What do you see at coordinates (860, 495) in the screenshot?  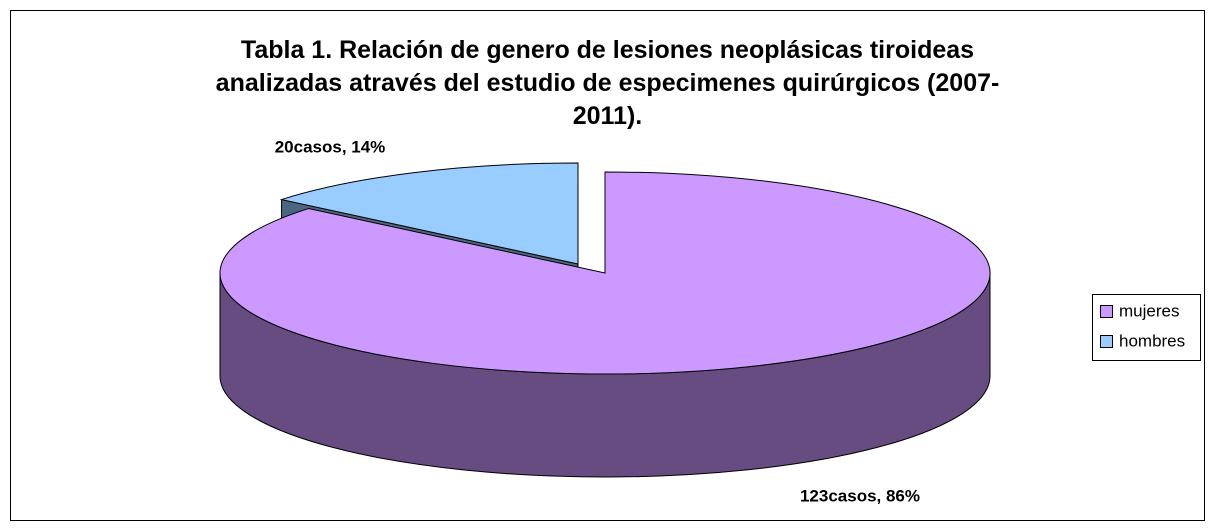 I see `data-label: 123casos, 86%` at bounding box center [860, 495].